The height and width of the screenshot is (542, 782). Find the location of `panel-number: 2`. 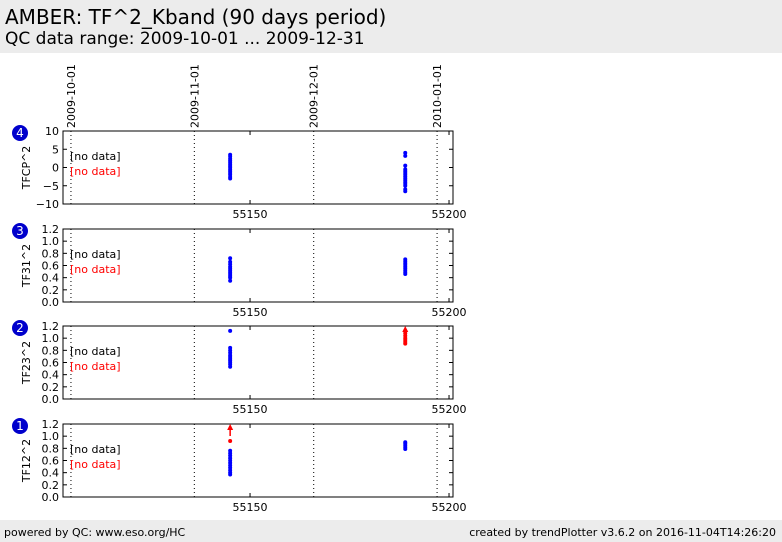

panel-number: 2 is located at coordinates (20, 328).